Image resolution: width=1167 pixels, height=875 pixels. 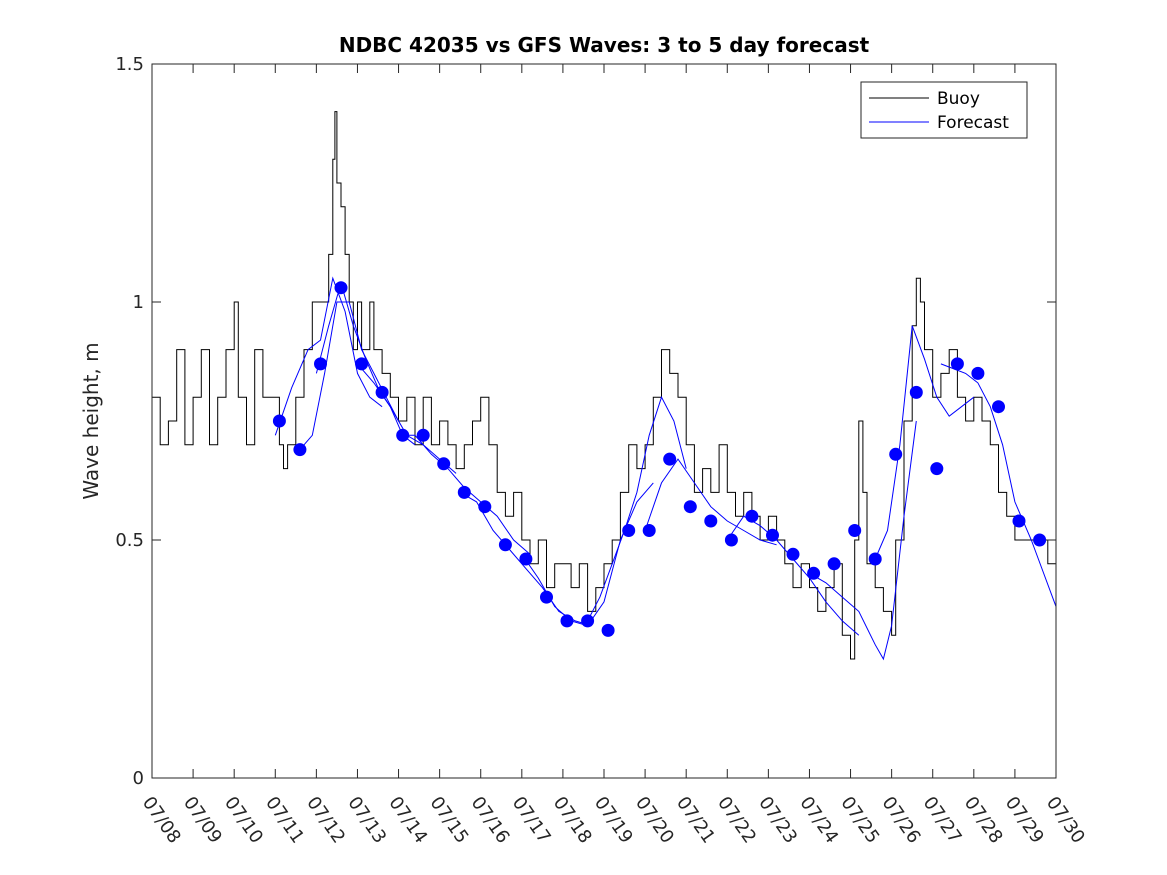 What do you see at coordinates (901, 820) in the screenshot?
I see `x-tick-label: 07/26` at bounding box center [901, 820].